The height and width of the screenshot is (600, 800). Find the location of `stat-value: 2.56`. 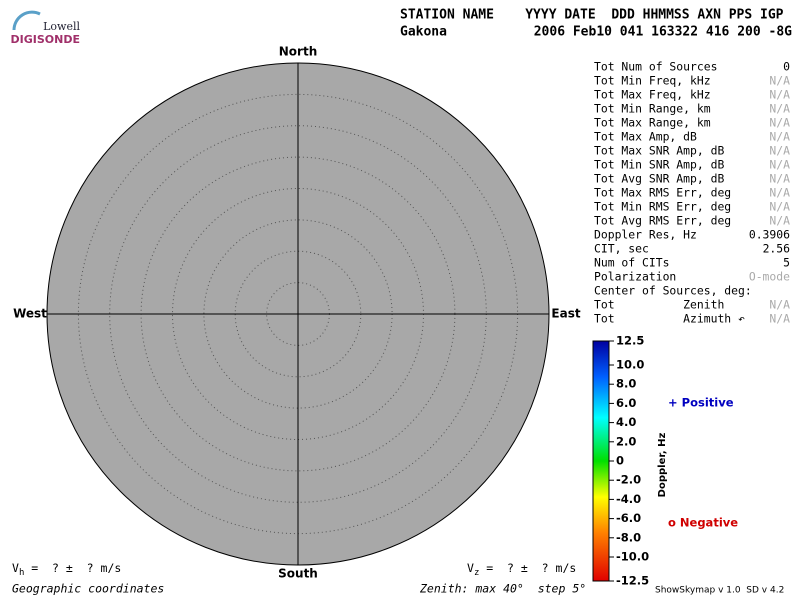

stat-value: 2.56 is located at coordinates (777, 249).